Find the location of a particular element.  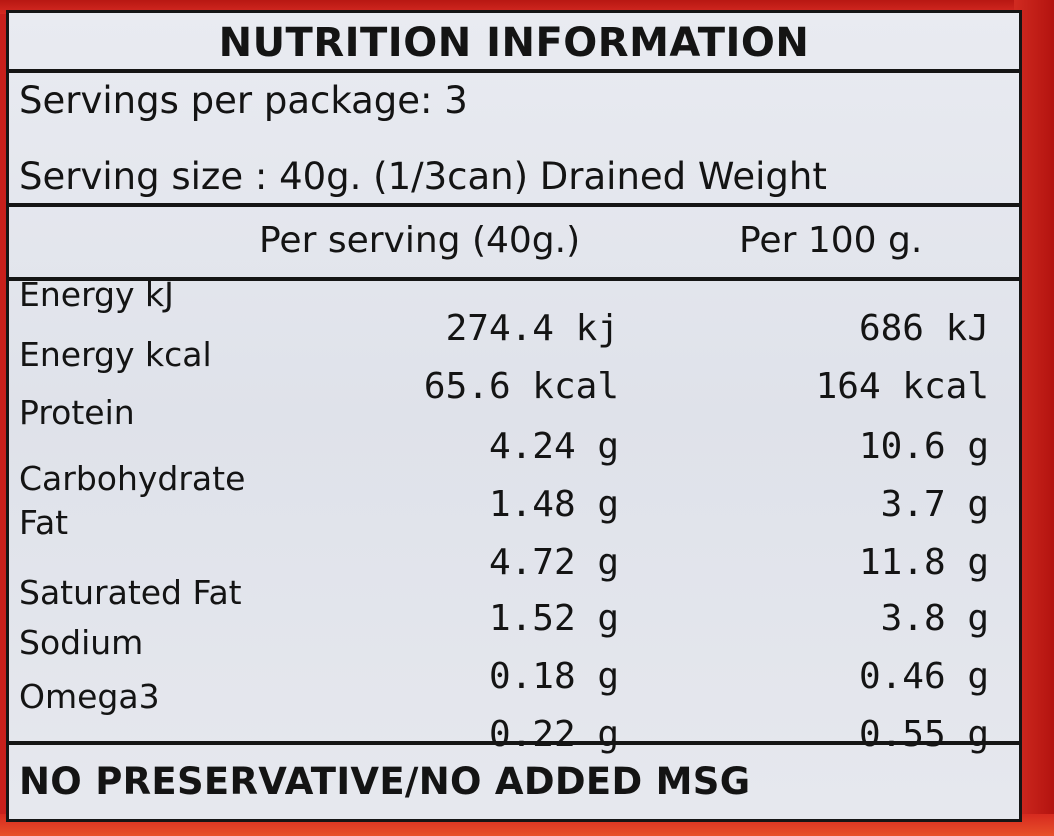

nutrient-name-protein: Protein is located at coordinates (77, 412).